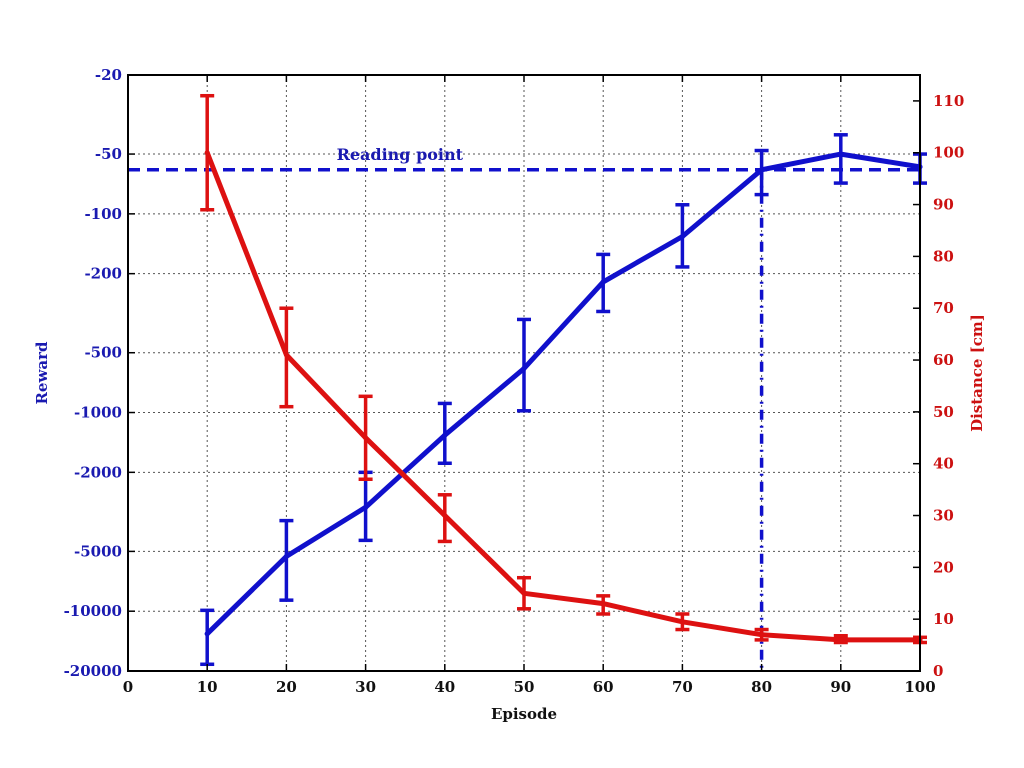  Describe the element at coordinates (93, 671) in the screenshot. I see `left-y-tick-label: -20000` at that location.